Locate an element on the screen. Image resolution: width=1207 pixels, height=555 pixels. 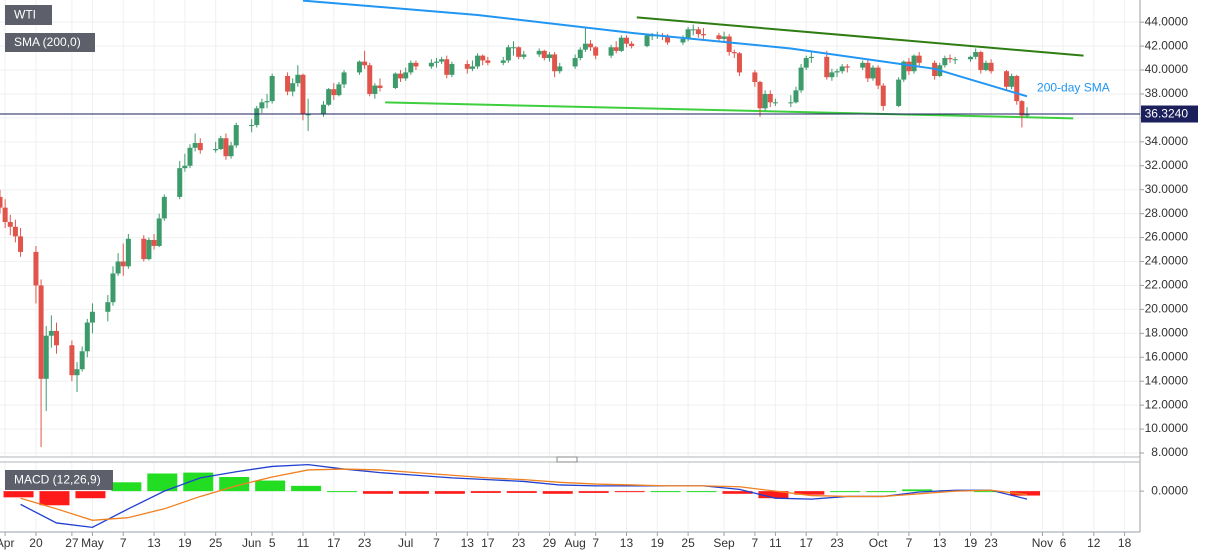
macd-label: MACD (12,26,9) is located at coordinates (59, 480).